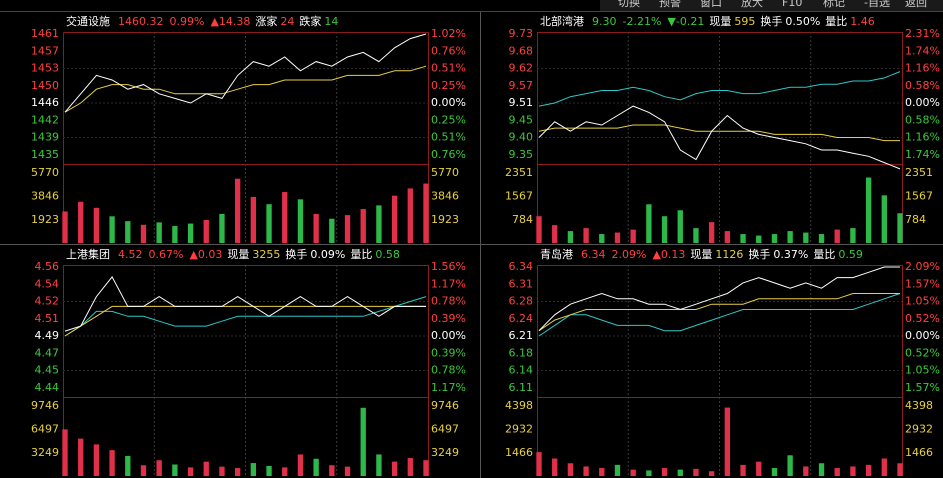 The image size is (943, 478). I want to click on index-line, so click(719, 89).